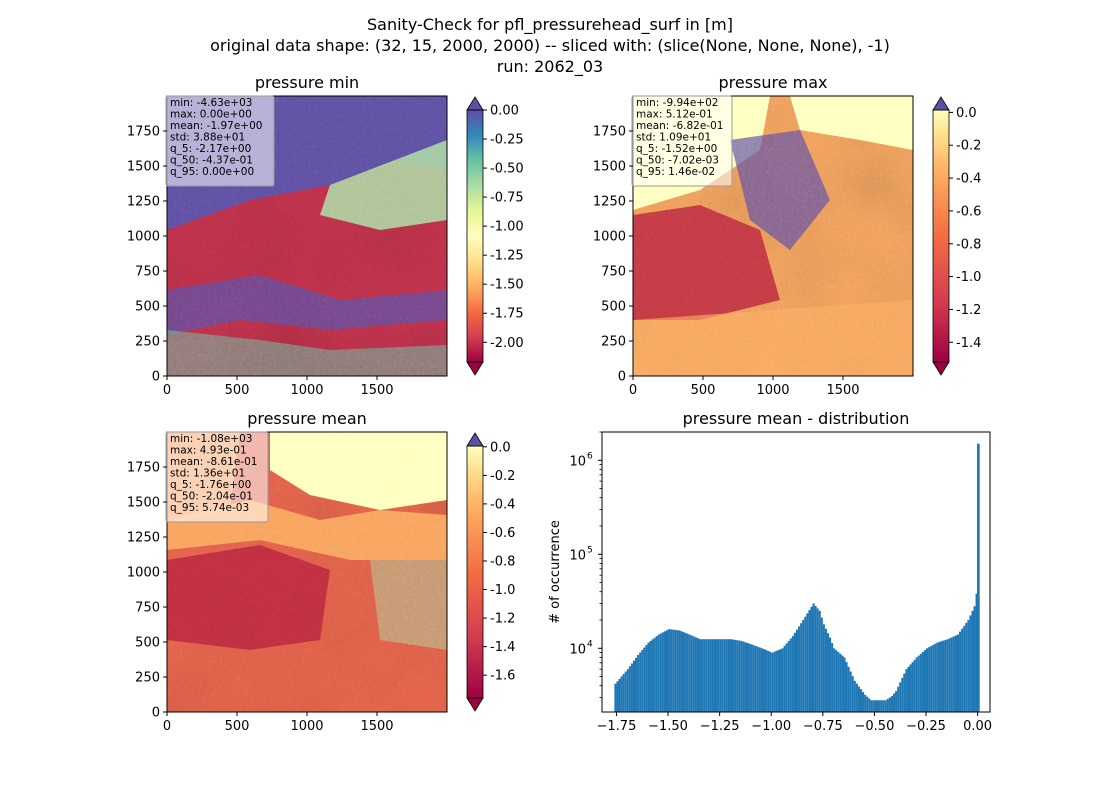 The width and height of the screenshot is (1100, 800). Describe the element at coordinates (475, 236) in the screenshot. I see `colorbar` at that location.